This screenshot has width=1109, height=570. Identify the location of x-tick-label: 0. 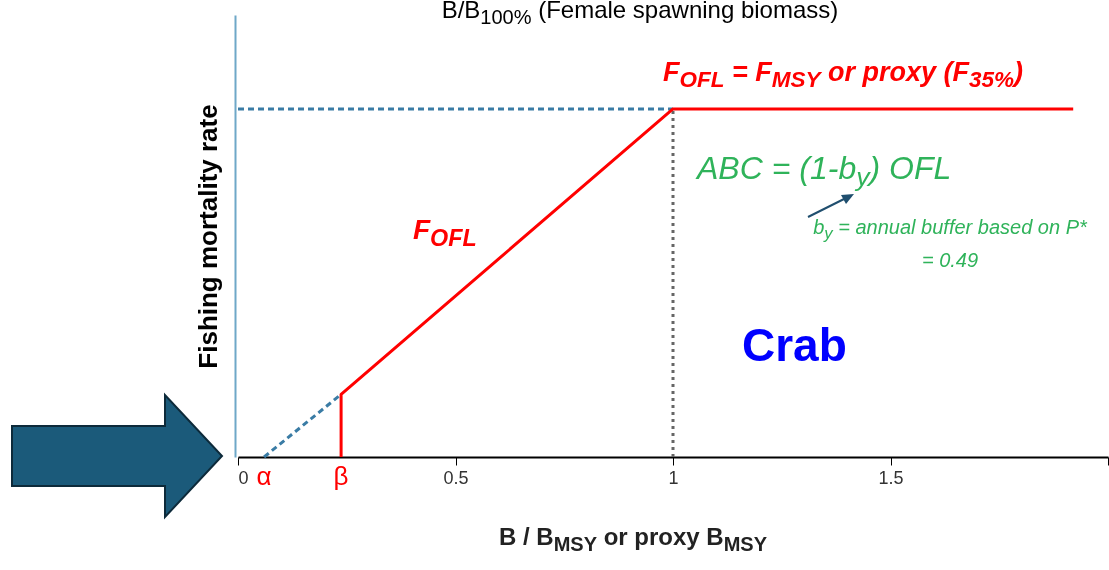
(243, 477).